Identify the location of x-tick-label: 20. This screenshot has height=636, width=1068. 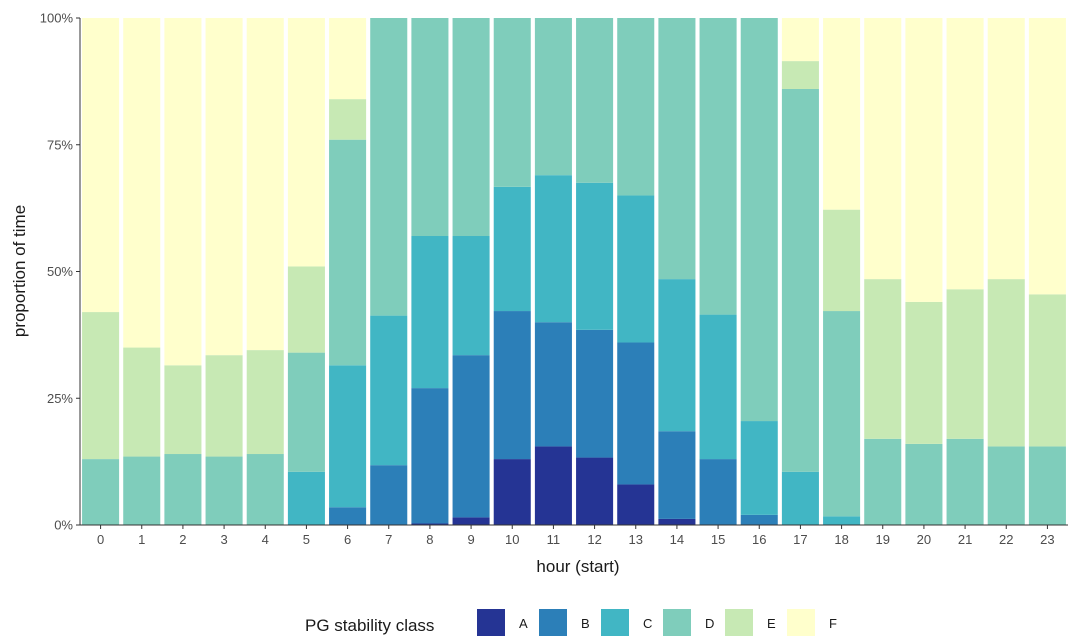
(924, 539).